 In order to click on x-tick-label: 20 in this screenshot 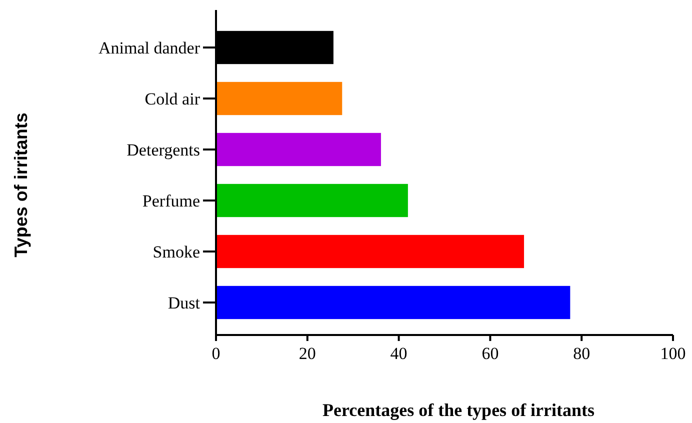, I will do `click(307, 353)`.